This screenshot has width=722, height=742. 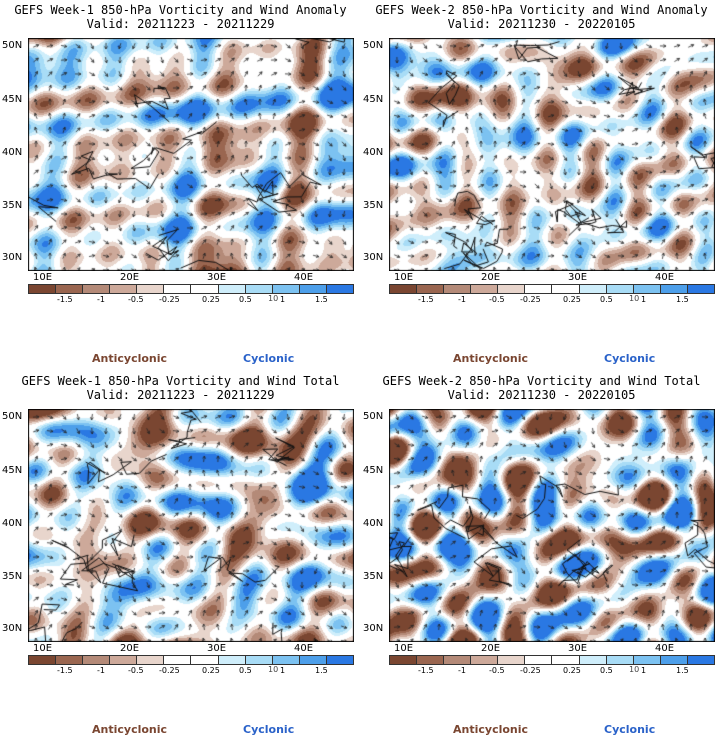 I want to click on colorbar, so click(x=552, y=289).